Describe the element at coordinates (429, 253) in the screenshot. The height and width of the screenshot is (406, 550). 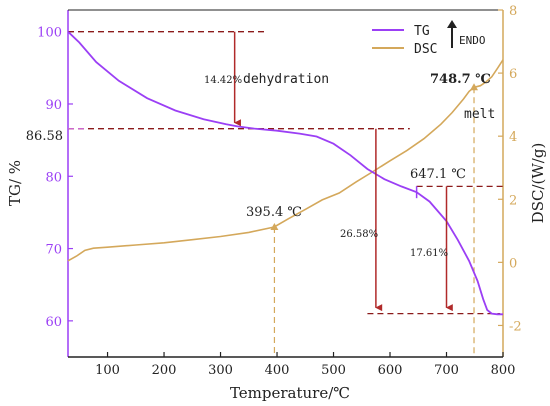
I see `annotation-17-61: 17.61%` at that location.